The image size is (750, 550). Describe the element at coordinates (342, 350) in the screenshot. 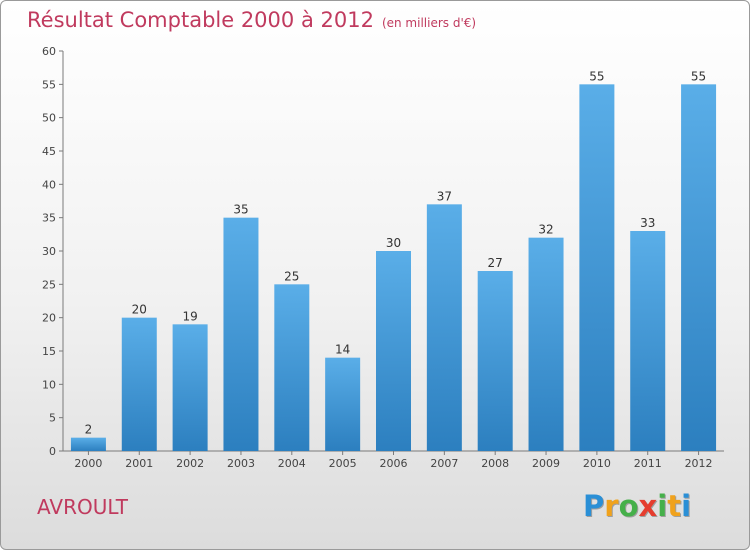

I see `bar-value-label: 14` at that location.